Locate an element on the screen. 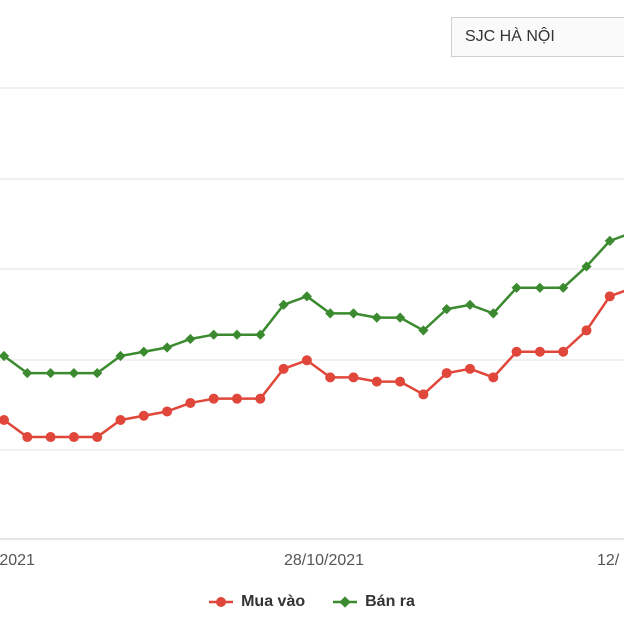 This screenshot has width=624, height=624. legend-sell-label: Bán ra is located at coordinates (390, 601).